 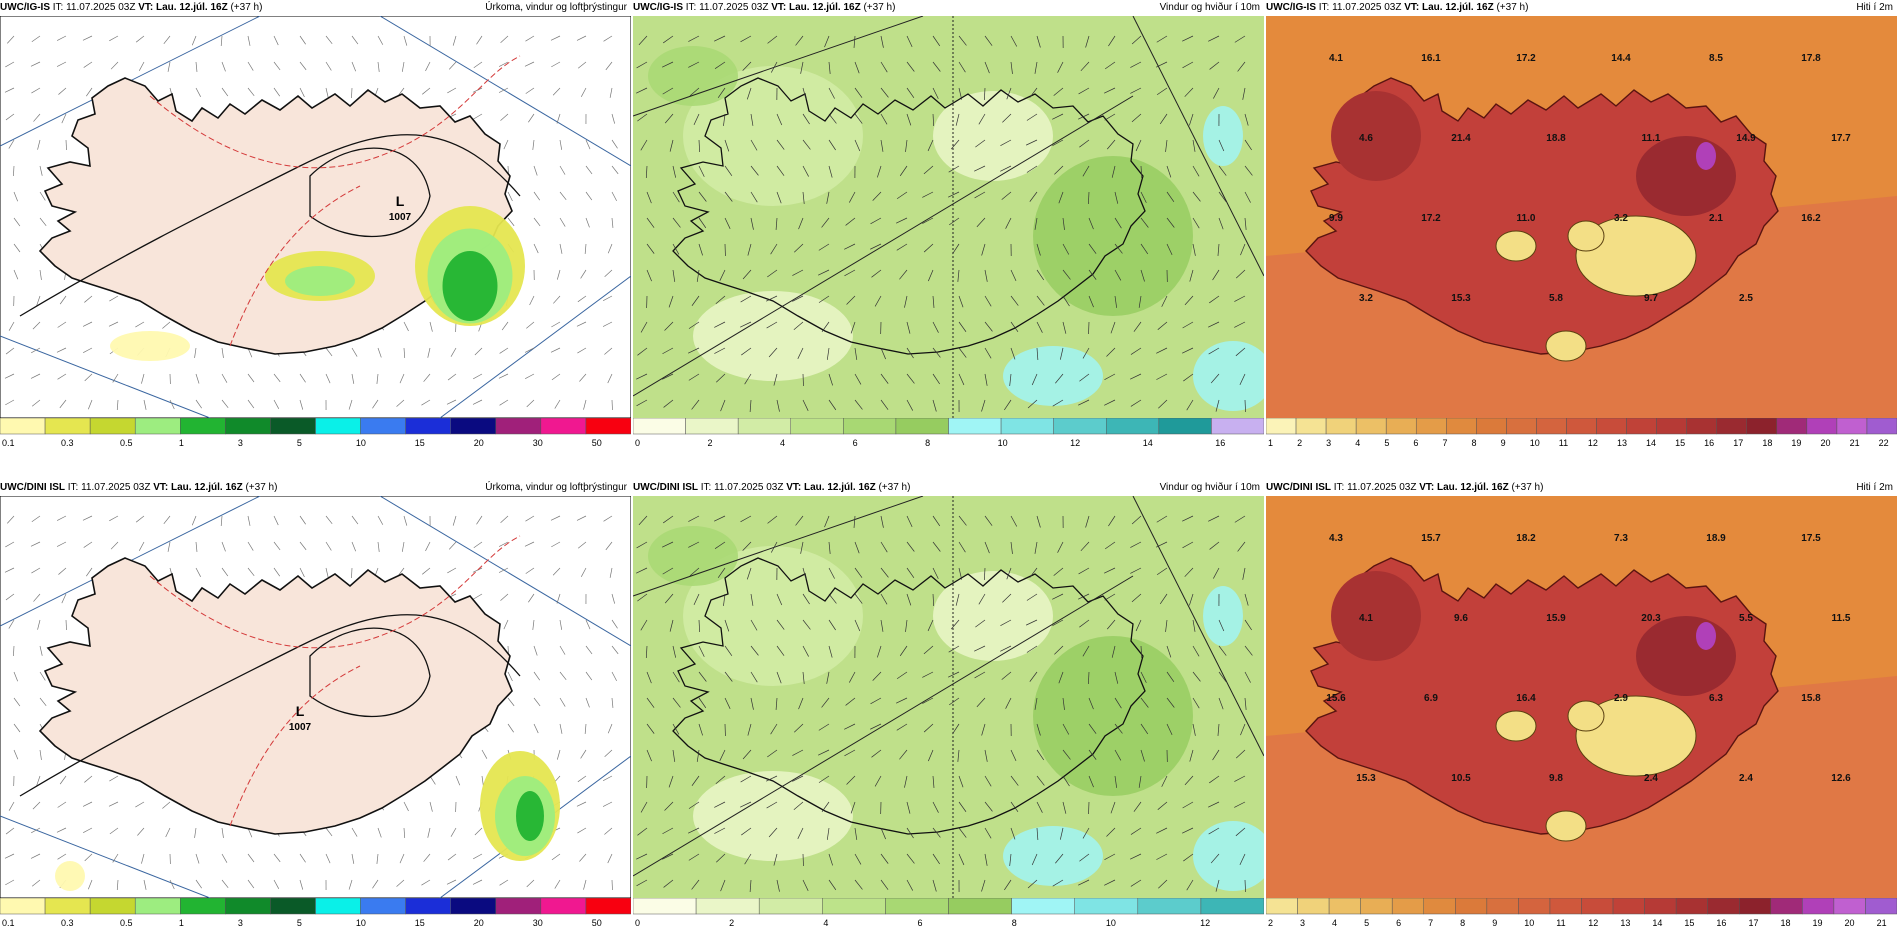 I want to click on panel-title: Hiti í 2m, so click(x=1874, y=487).